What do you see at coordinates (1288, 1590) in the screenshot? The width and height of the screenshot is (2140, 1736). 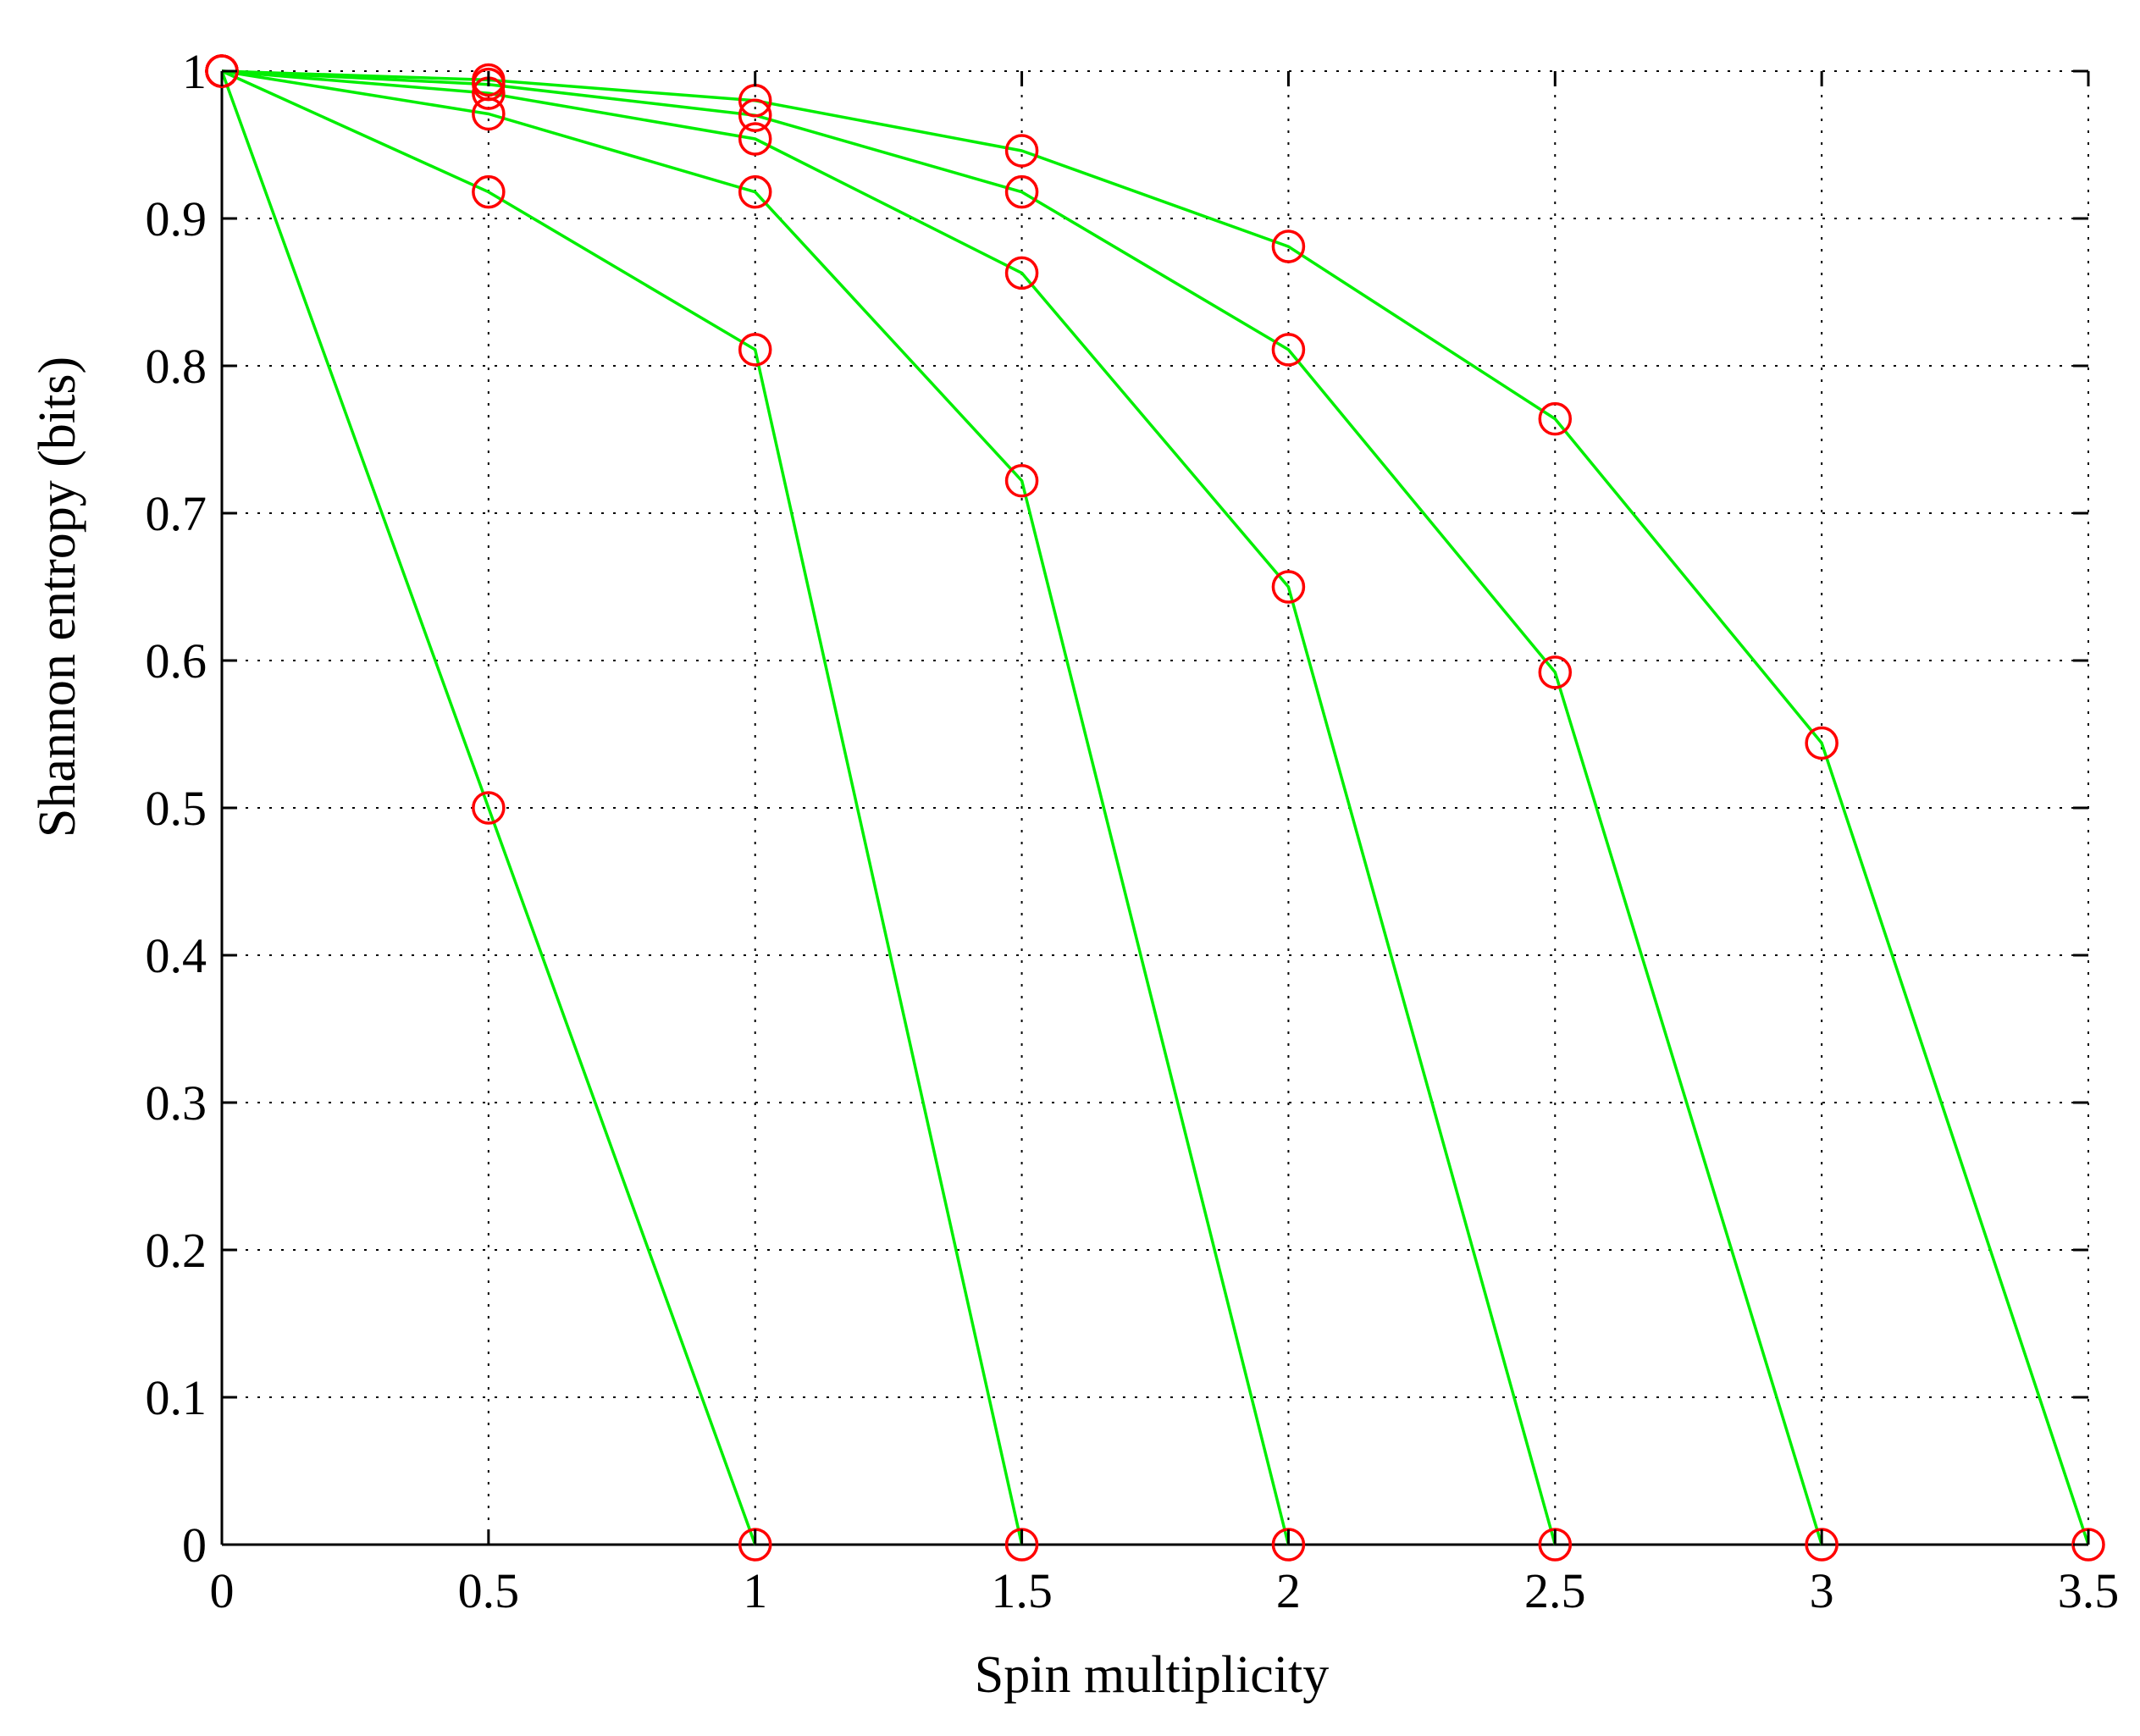 I see `x-tick-label: 2` at bounding box center [1288, 1590].